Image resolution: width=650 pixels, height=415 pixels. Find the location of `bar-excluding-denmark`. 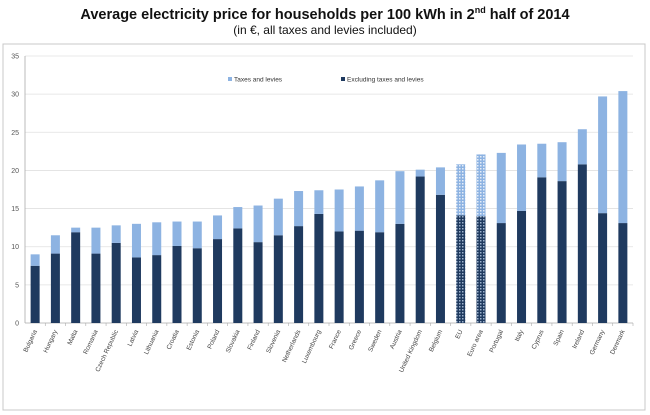

bar-excluding-denmark is located at coordinates (623, 273).